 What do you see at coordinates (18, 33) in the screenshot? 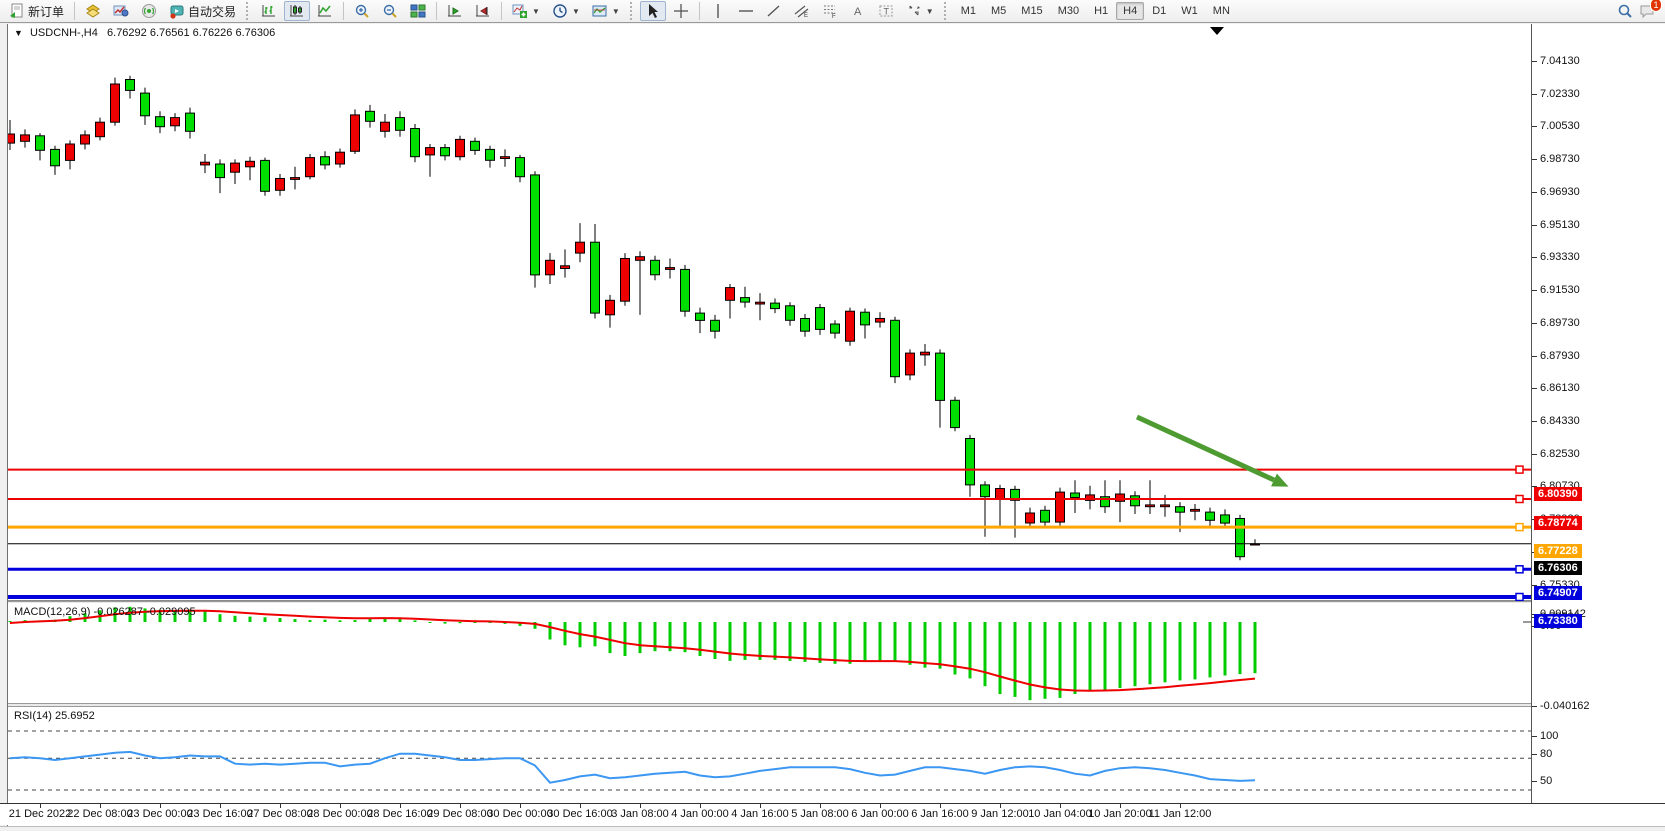
I see `collapse-triangle-icon: ▼` at bounding box center [18, 33].